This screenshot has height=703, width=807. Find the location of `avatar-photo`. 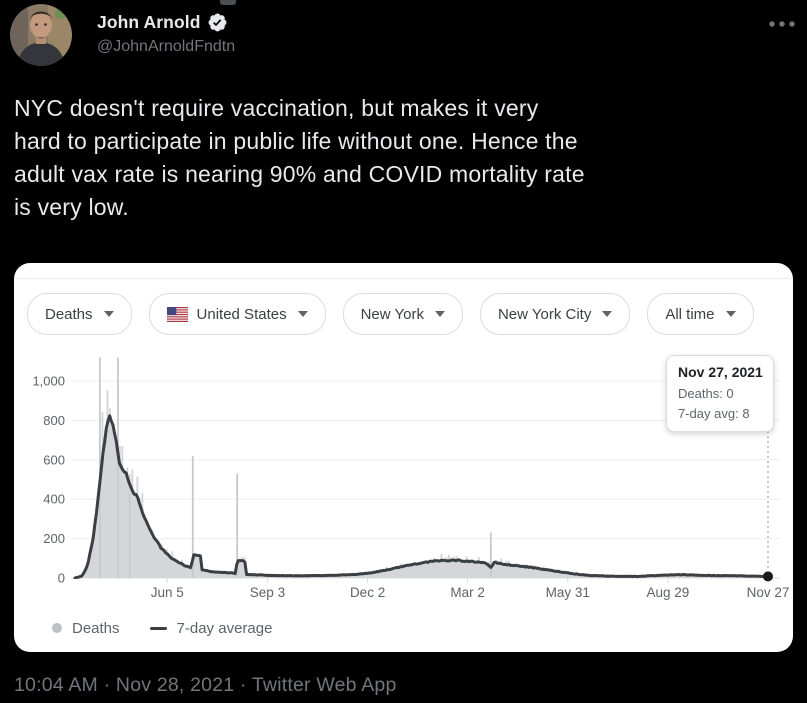

avatar-photo is located at coordinates (41, 35).